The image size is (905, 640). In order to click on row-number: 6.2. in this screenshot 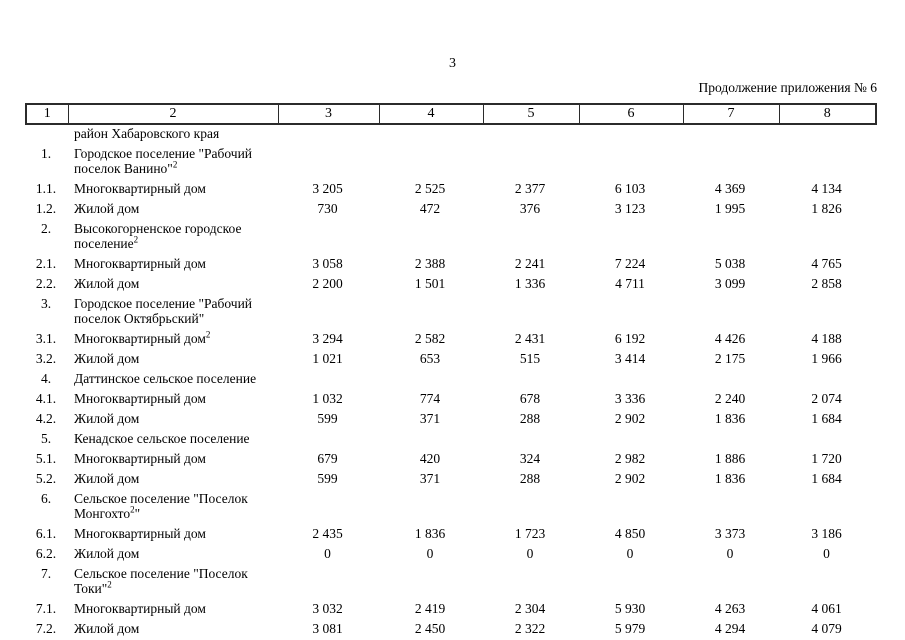, I will do `click(46, 553)`.